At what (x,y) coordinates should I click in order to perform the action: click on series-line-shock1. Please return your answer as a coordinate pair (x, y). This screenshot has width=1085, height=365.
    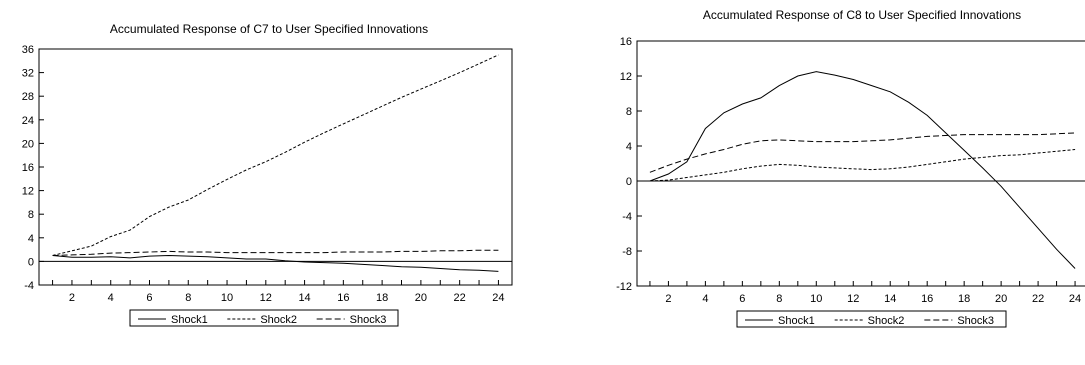
    Looking at the image, I should click on (275, 263).